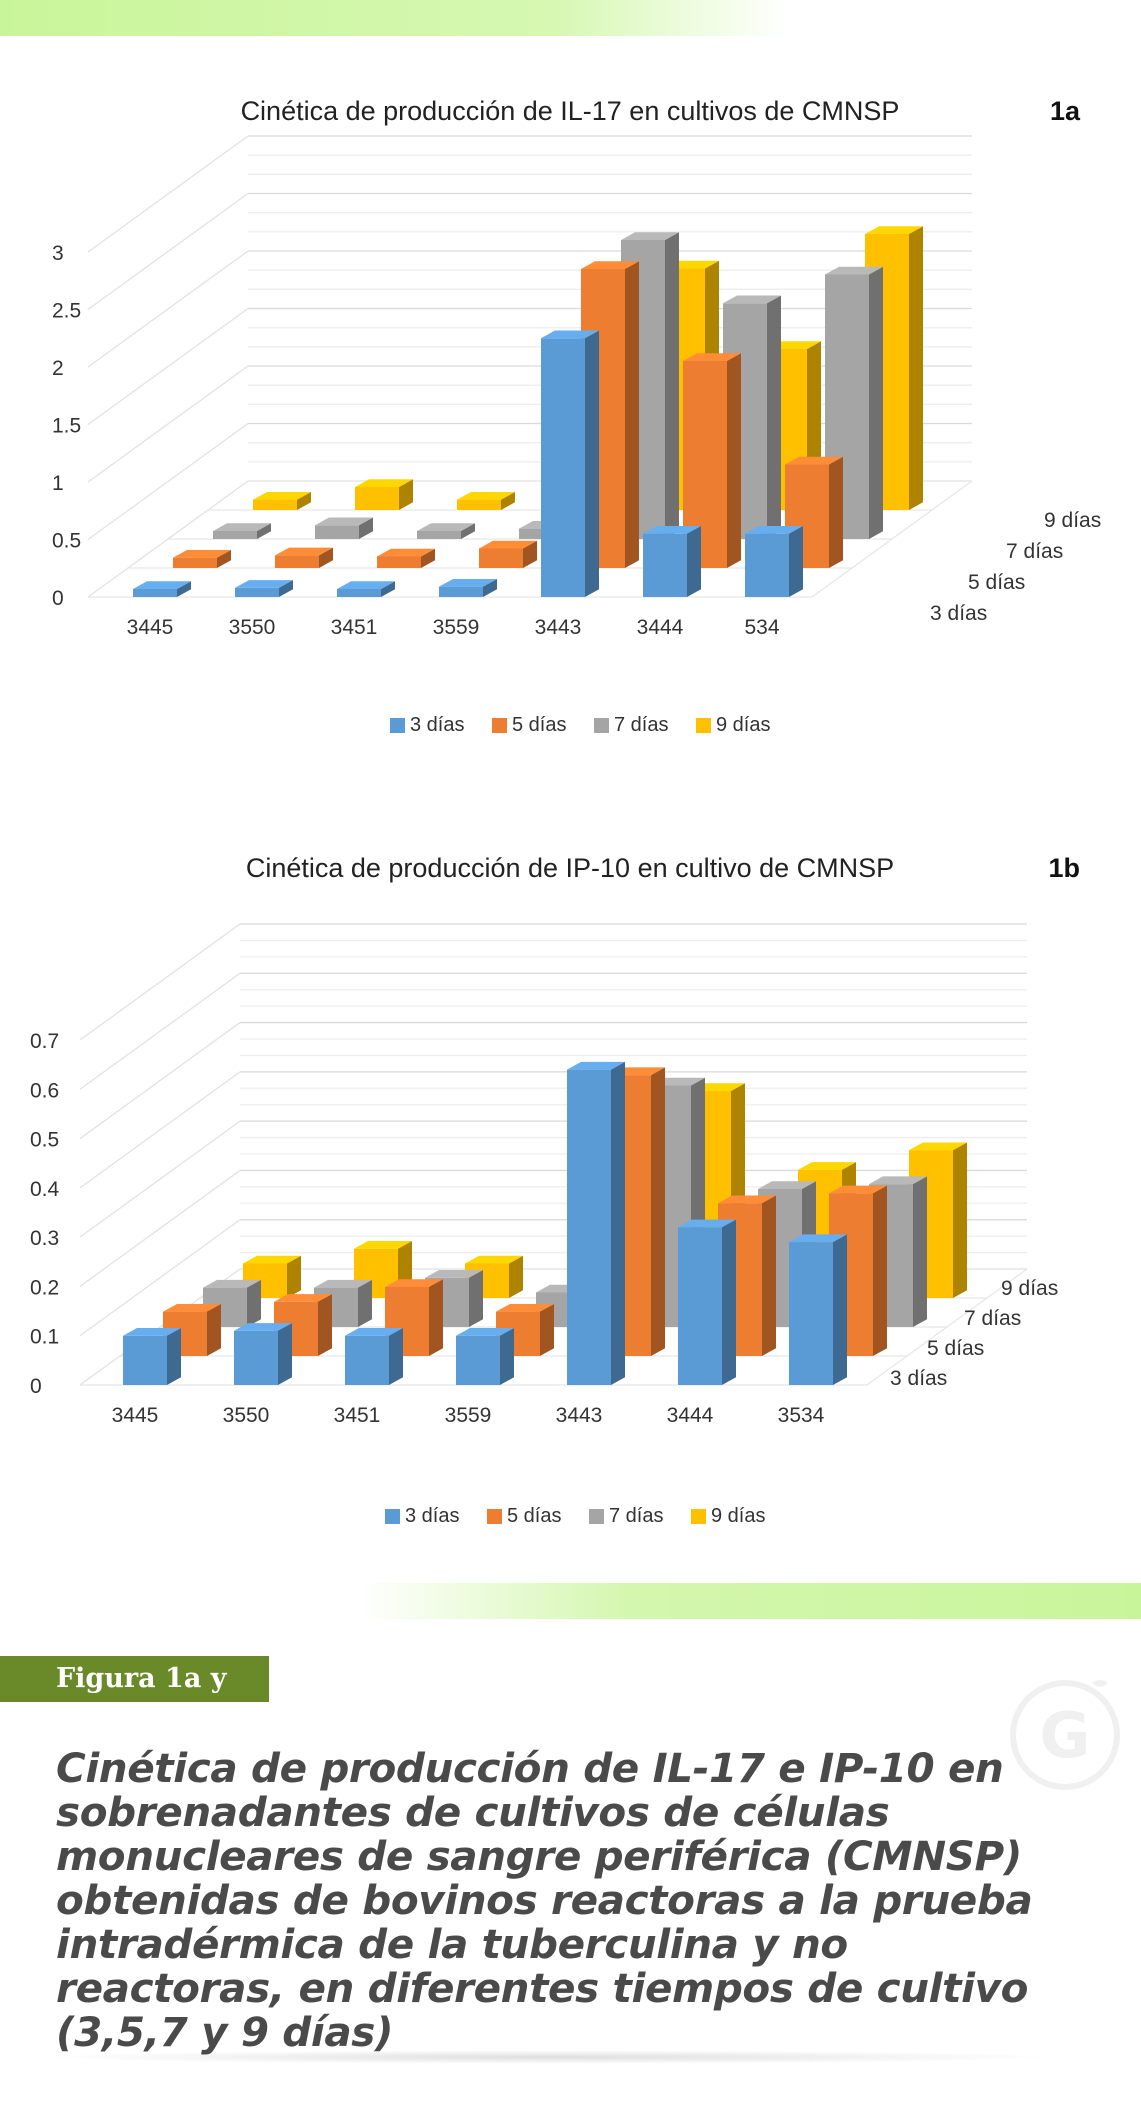  I want to click on brand-watermark-icon: G, so click(1065, 1735).